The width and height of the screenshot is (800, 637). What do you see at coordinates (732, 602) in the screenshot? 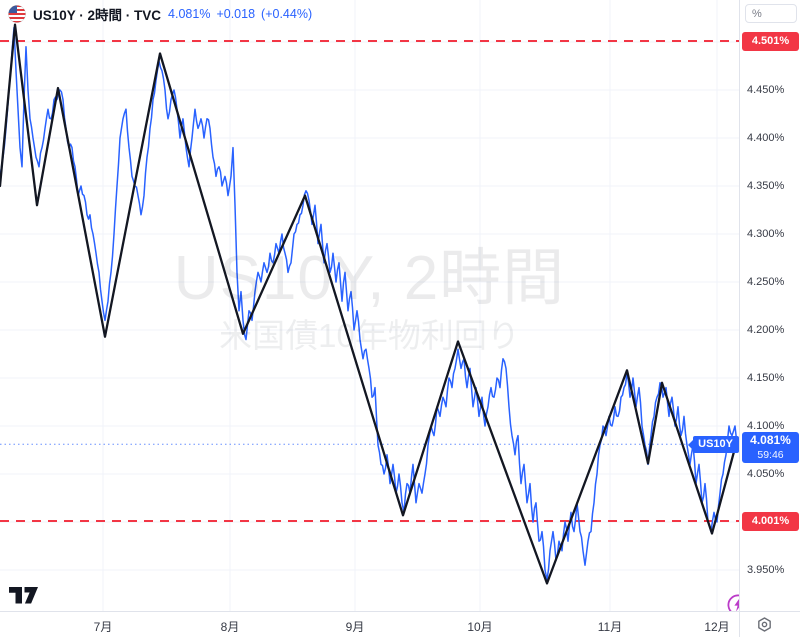
I see `lightning-icon` at bounding box center [732, 602].